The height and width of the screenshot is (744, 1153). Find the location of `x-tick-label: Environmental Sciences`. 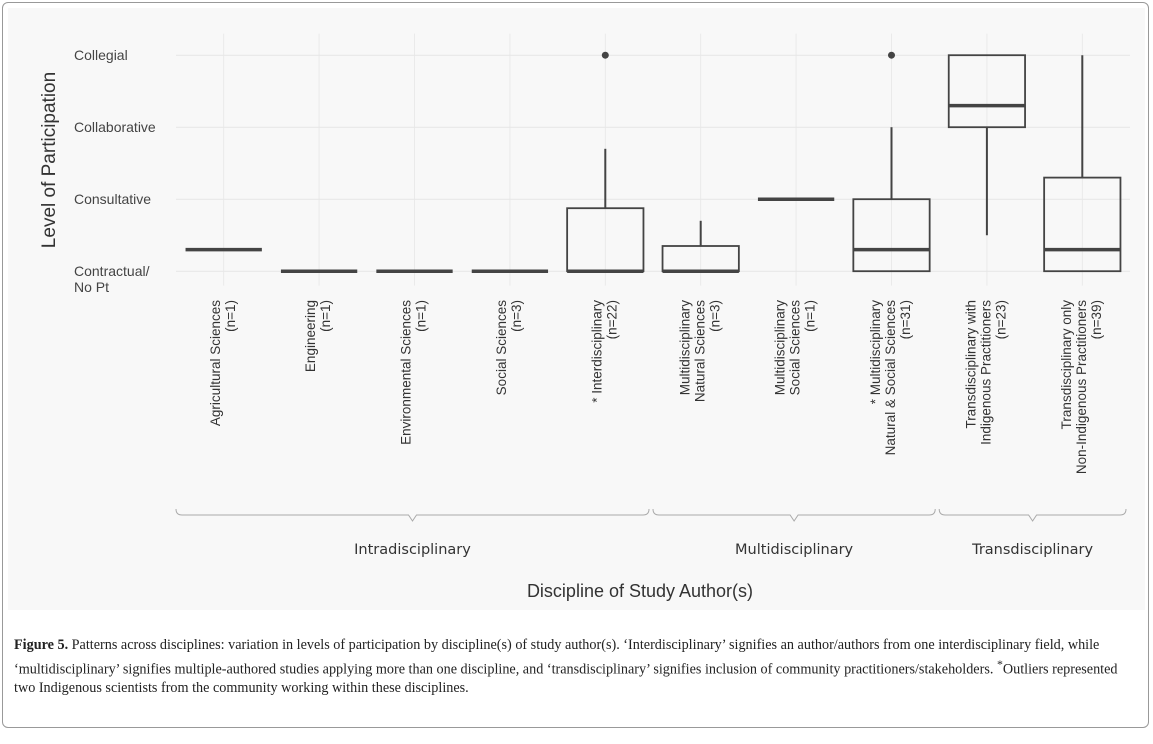

x-tick-label: Environmental Sciences is located at coordinates (406, 372).